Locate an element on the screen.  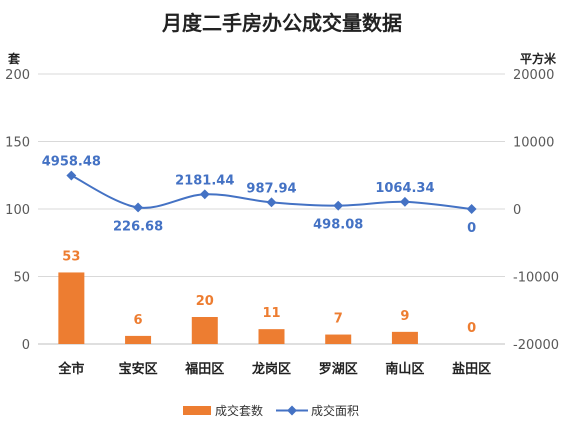
line-data-label: 498.08 is located at coordinates (338, 225).